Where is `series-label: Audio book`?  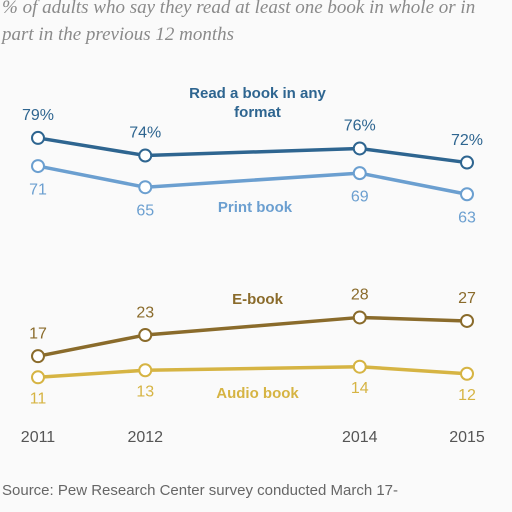 series-label: Audio book is located at coordinates (257, 393).